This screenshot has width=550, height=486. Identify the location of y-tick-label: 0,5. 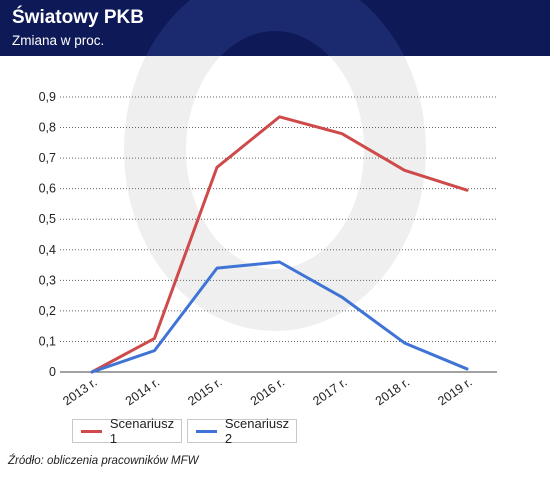
(47, 219).